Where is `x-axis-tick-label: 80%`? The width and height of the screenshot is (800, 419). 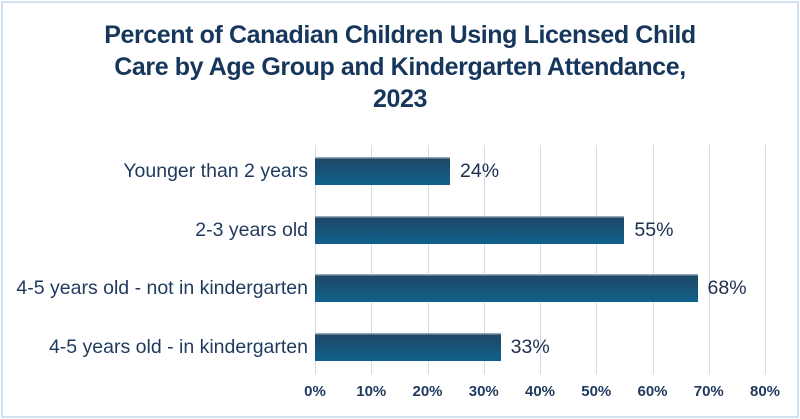 x-axis-tick-label: 80% is located at coordinates (765, 391).